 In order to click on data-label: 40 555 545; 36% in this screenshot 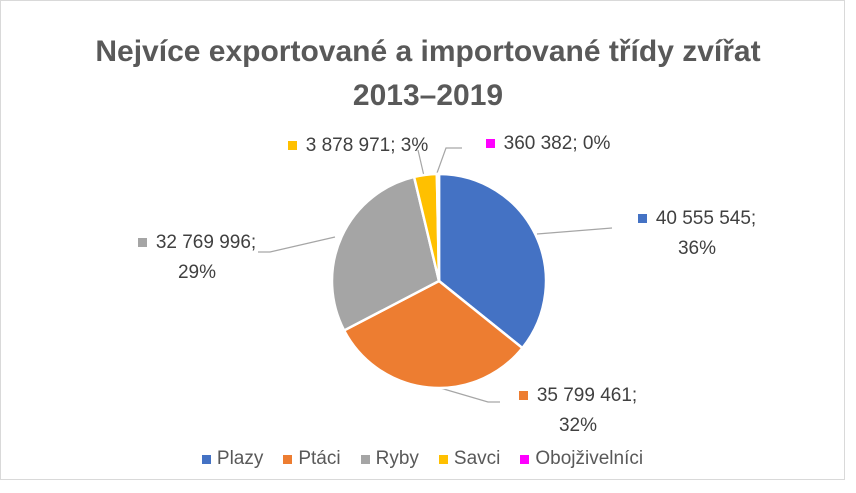, I will do `click(706, 233)`.